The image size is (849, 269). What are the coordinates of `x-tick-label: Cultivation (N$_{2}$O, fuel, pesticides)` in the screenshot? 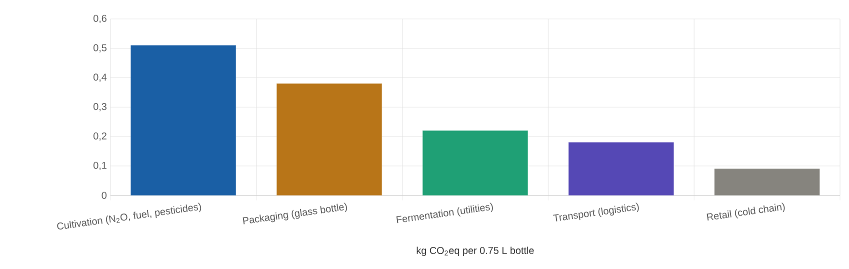 It's located at (129, 216).